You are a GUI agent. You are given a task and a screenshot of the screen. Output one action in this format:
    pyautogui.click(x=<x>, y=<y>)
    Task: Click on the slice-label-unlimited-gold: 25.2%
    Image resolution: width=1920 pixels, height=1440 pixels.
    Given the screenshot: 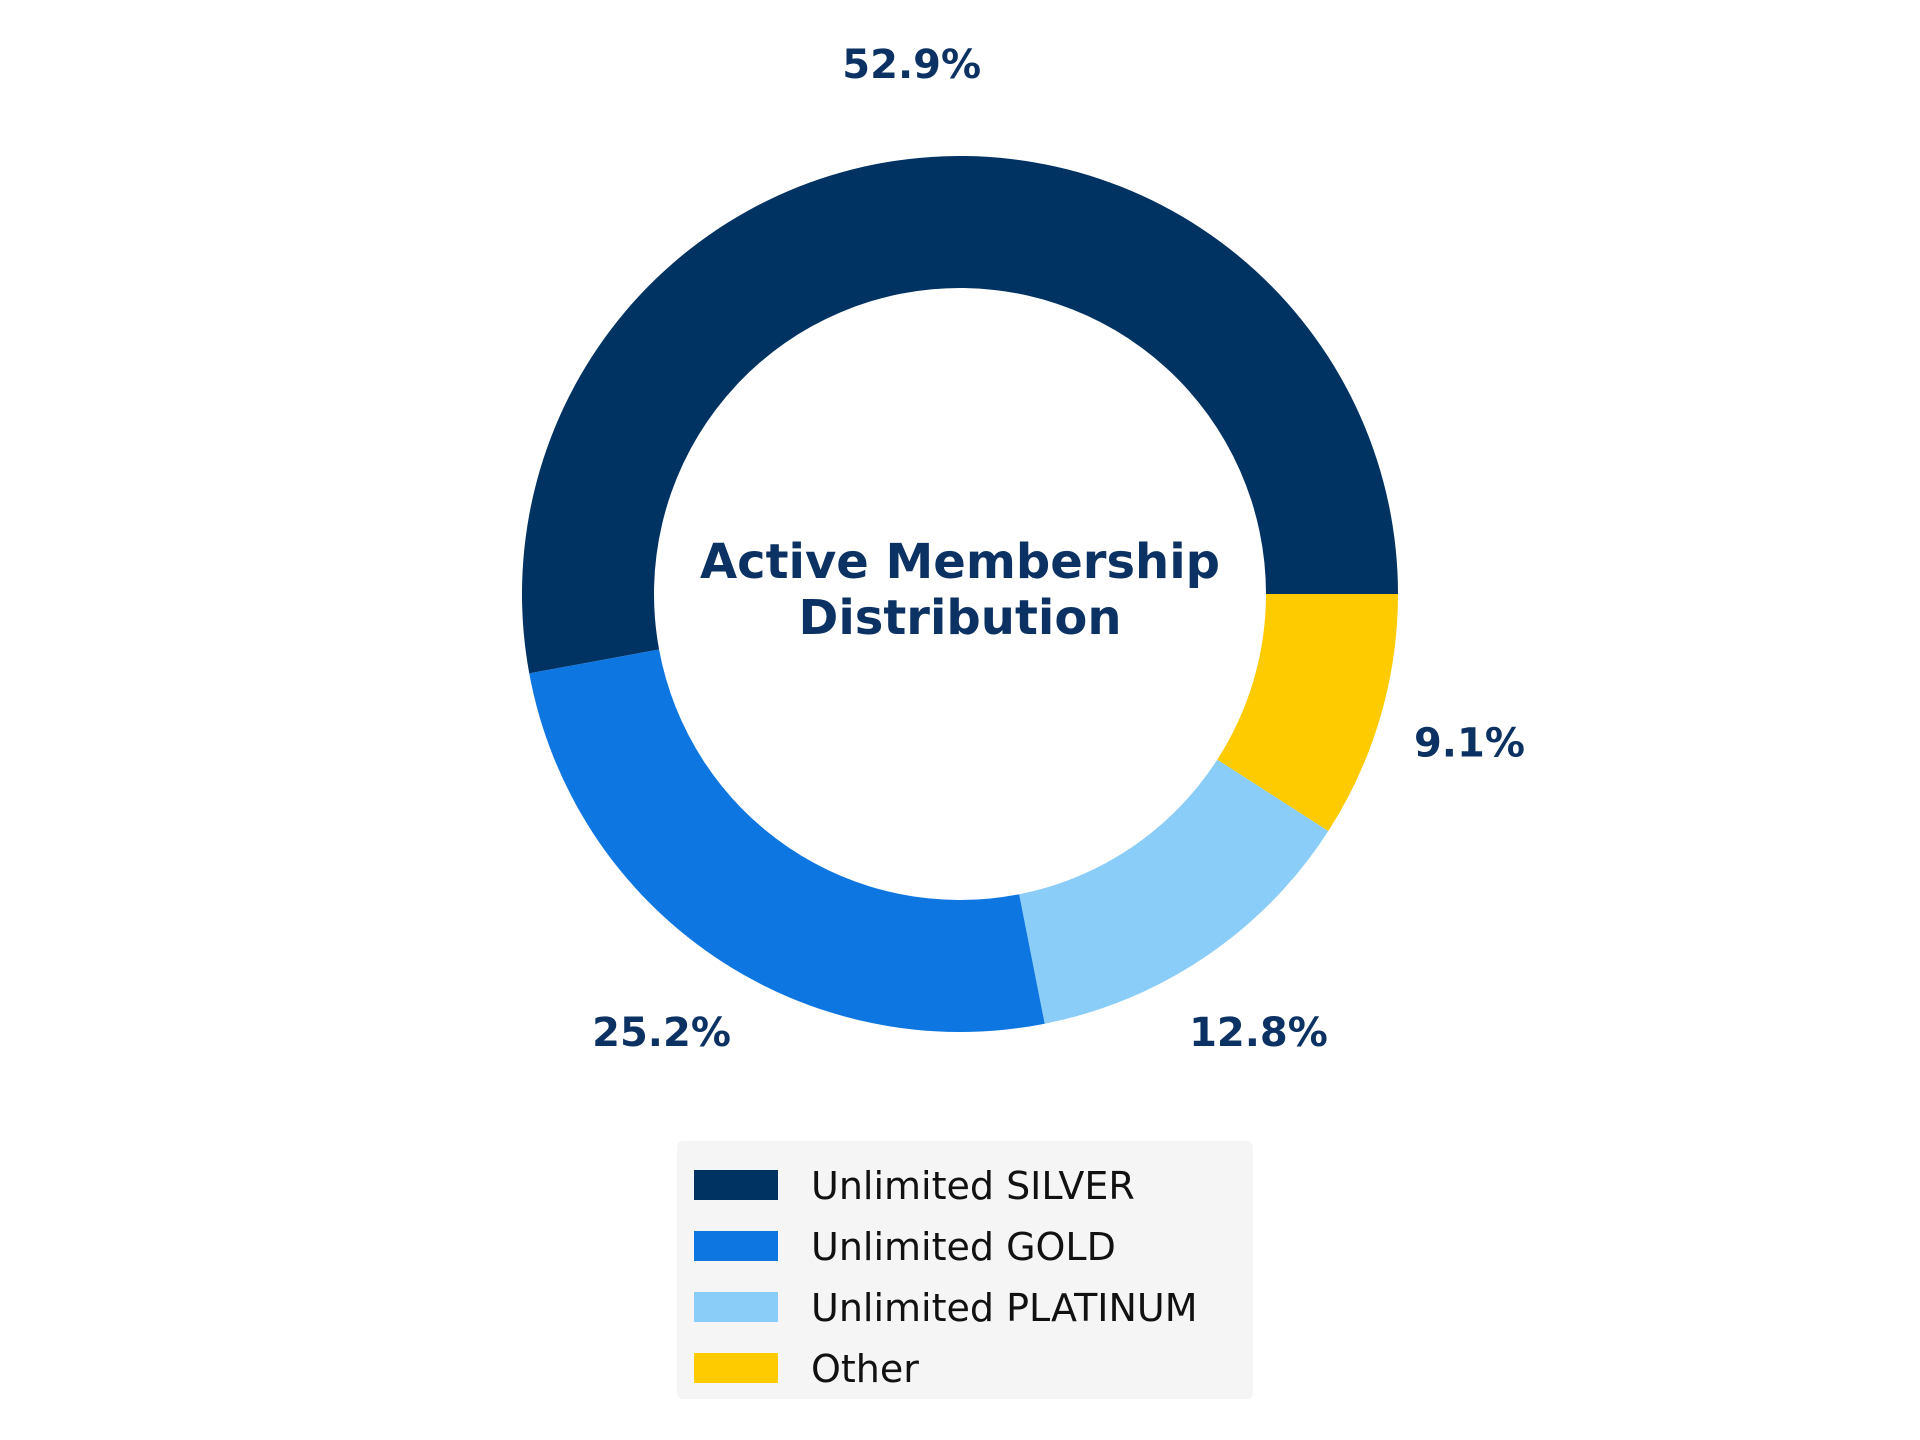 What is the action you would take?
    pyautogui.click(x=661, y=1033)
    